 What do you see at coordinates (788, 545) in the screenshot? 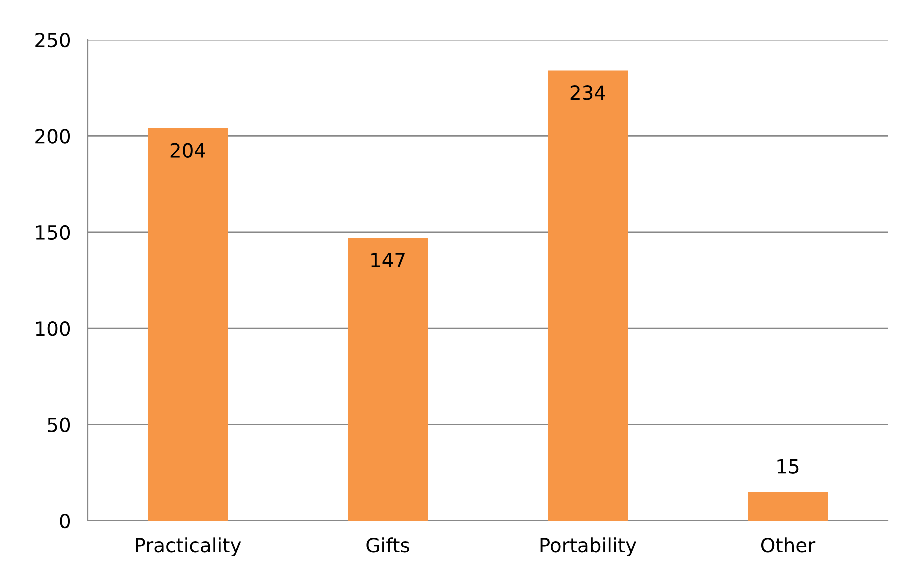
I see `x-tick-label: Other` at bounding box center [788, 545].